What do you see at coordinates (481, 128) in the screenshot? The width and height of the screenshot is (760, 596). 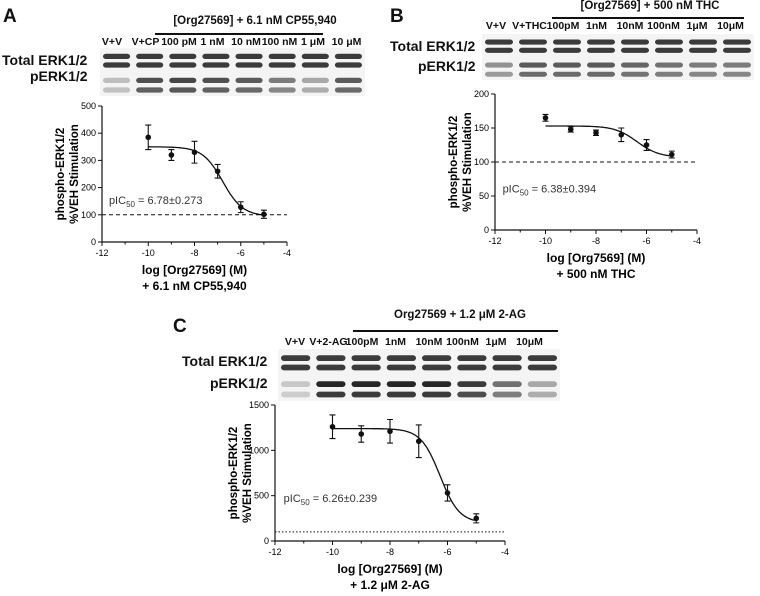 I see `y-tick-label: 150` at bounding box center [481, 128].